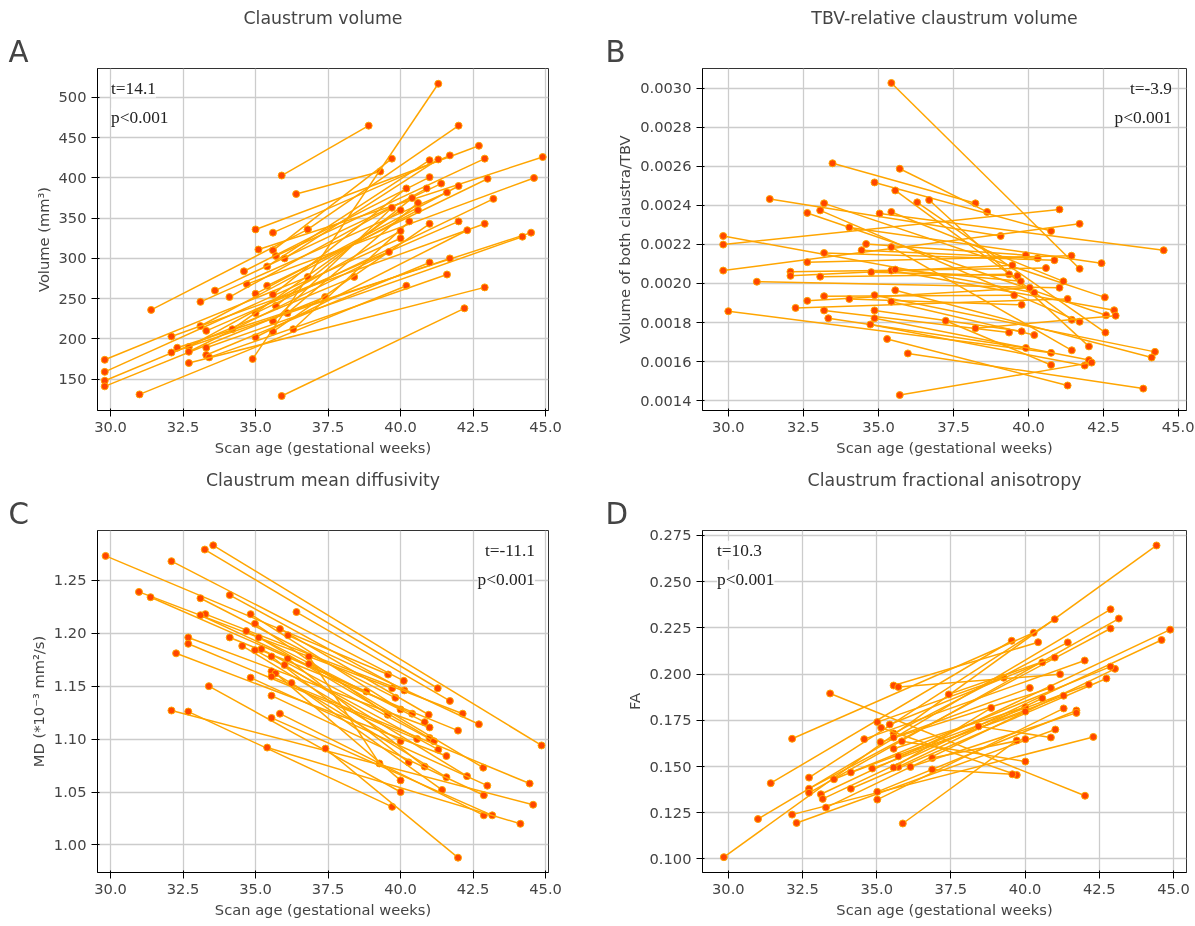  What do you see at coordinates (72, 258) in the screenshot?
I see `y-tick-label: 300` at bounding box center [72, 258].